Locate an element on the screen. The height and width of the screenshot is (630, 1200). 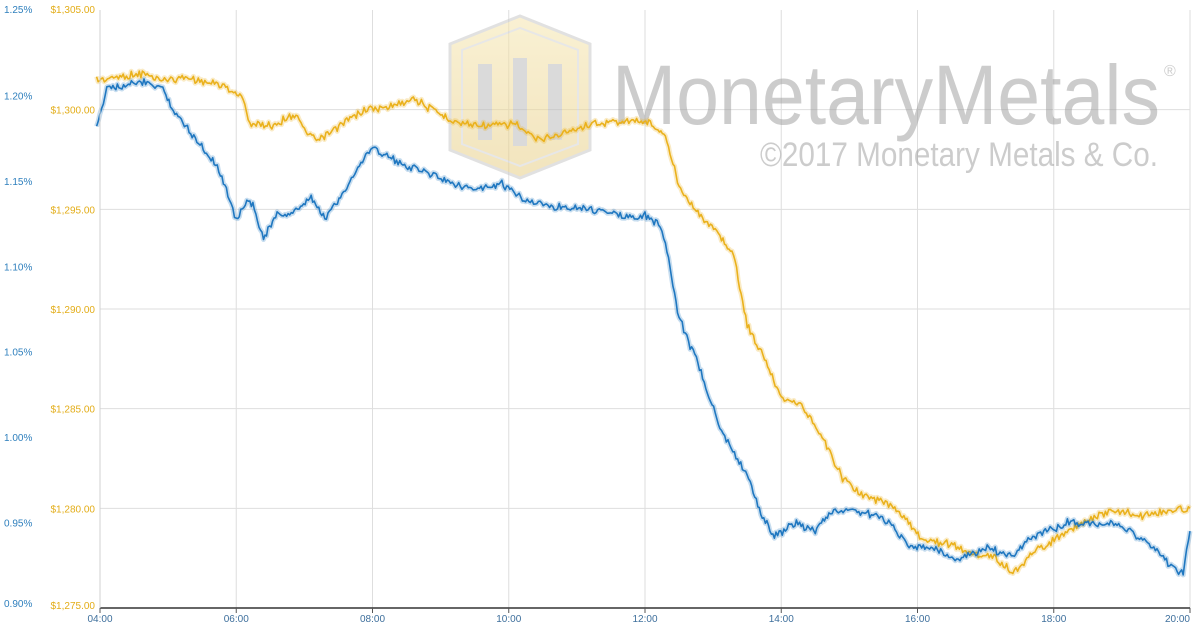
blue-axis-tick-label: 1.00% is located at coordinates (18, 438).